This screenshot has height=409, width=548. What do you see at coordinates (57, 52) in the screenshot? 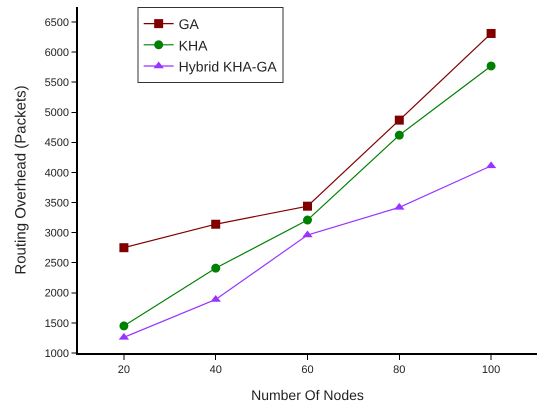
I see `y-tick-label: 6000` at bounding box center [57, 52].